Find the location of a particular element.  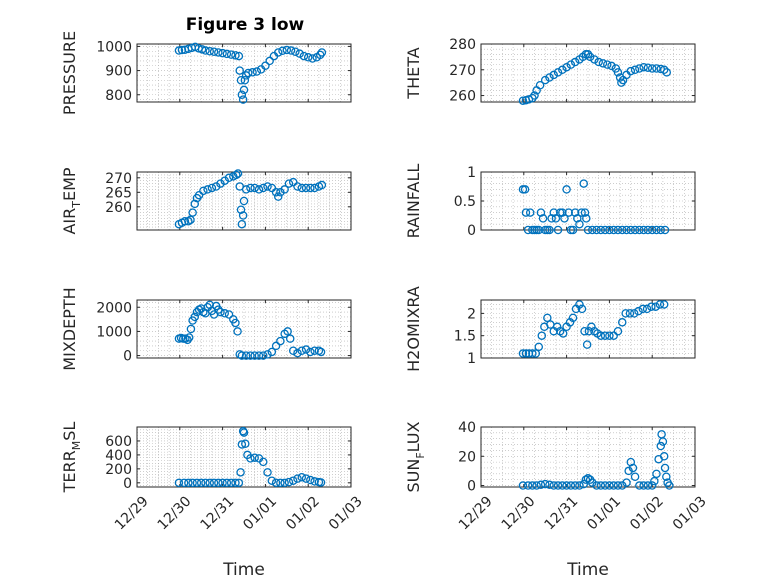

axes-box-sun_flux is located at coordinates (588, 457).